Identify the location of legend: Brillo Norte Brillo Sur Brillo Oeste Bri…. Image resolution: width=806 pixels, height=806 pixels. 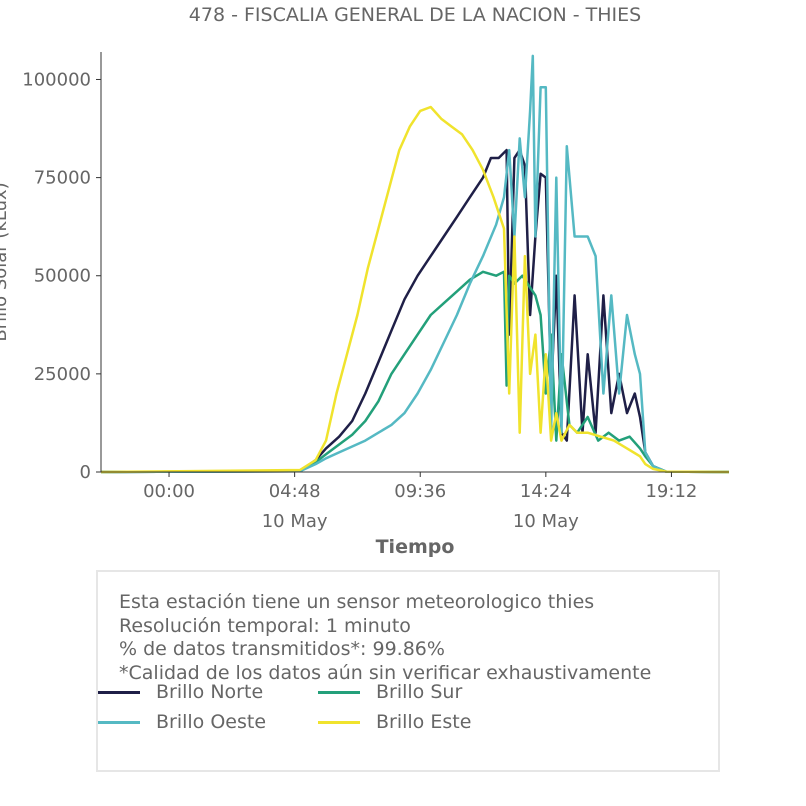
(310, 707).